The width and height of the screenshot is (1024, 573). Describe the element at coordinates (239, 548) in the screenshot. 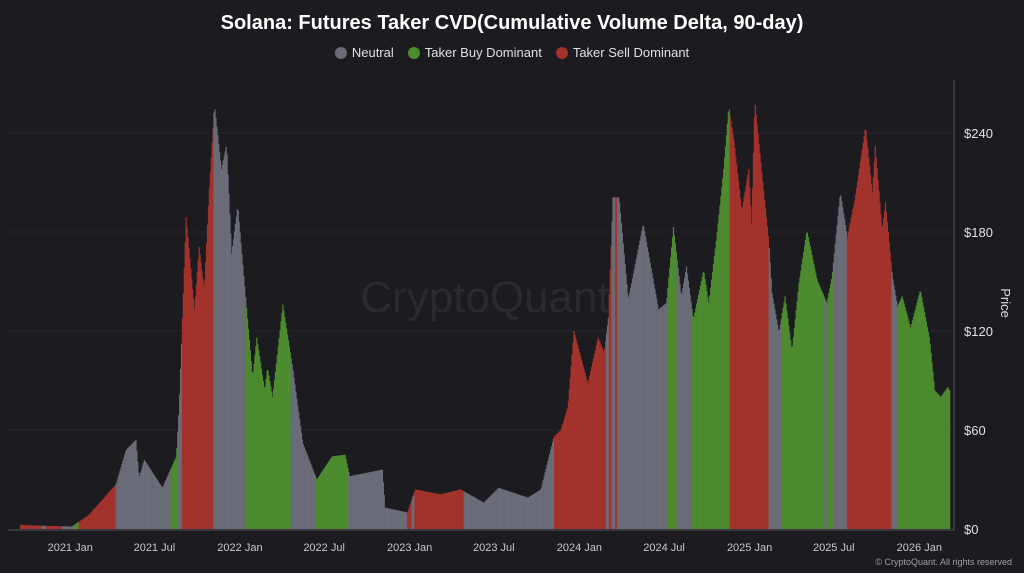

I see `x-tick-label: 2022 Jan` at that location.